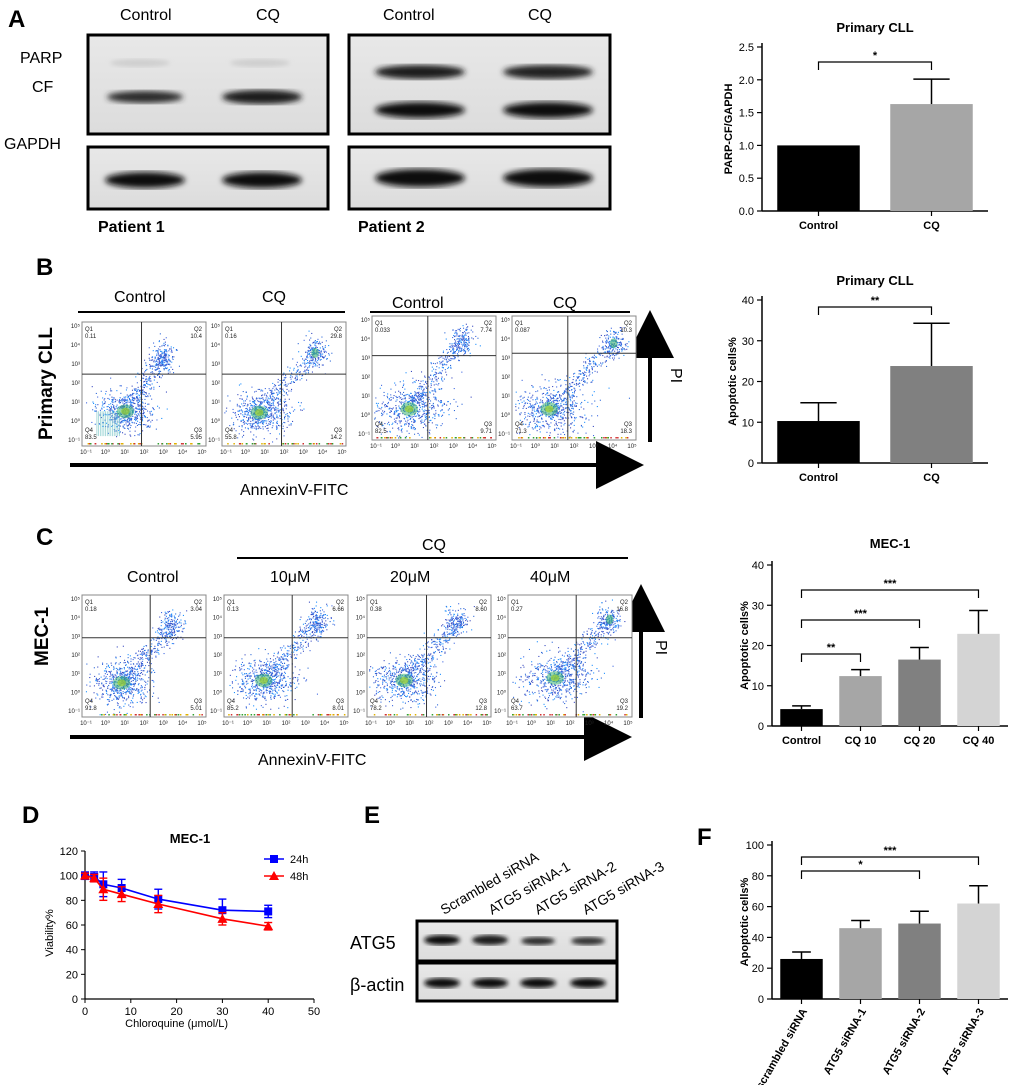 This screenshot has height=1085, width=1020. I want to click on flow-q2-value: 16.8, so click(622, 610).